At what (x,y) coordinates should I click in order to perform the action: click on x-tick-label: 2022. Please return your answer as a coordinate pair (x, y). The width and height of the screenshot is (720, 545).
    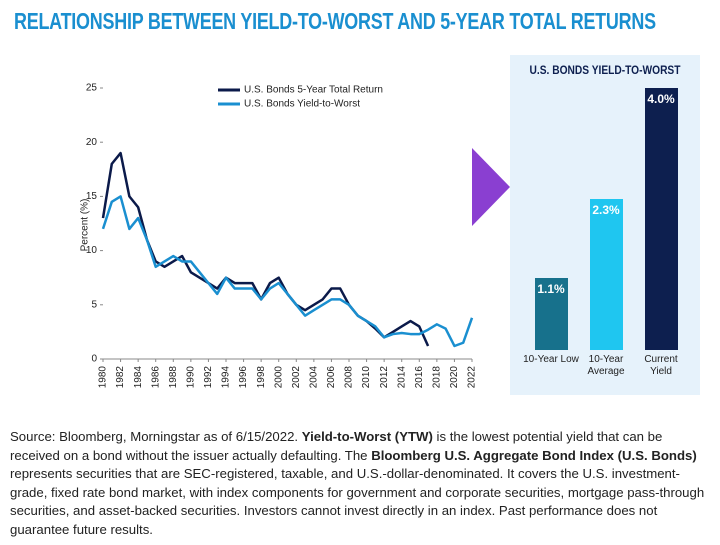
    Looking at the image, I should click on (472, 377).